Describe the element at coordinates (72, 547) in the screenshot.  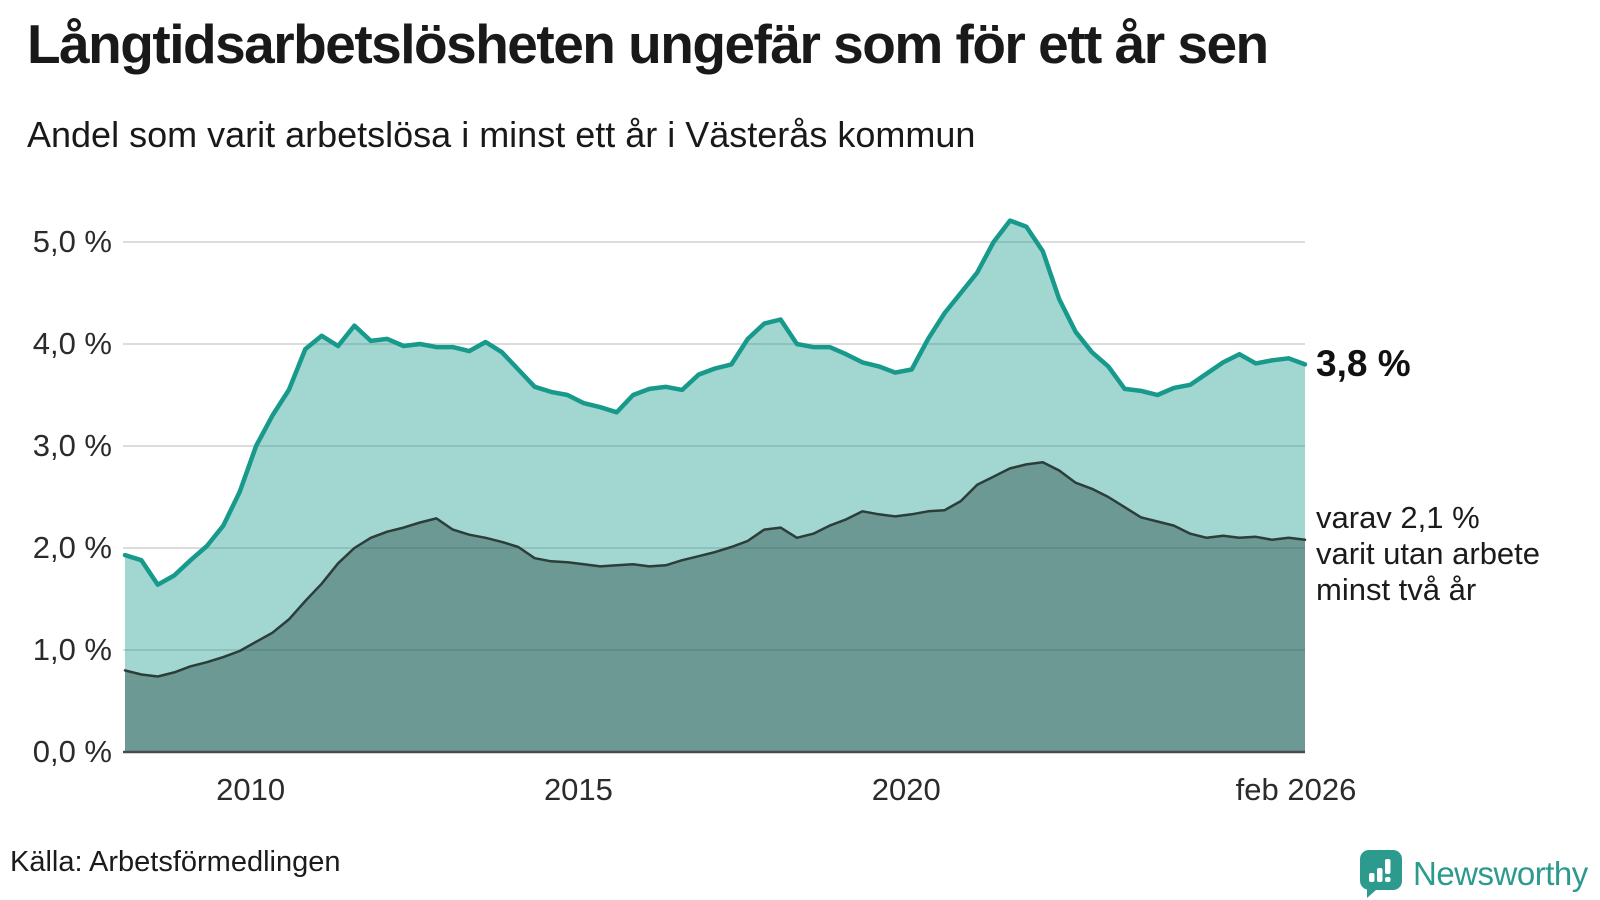
I see `y-axis-tick: 2,0 %` at that location.